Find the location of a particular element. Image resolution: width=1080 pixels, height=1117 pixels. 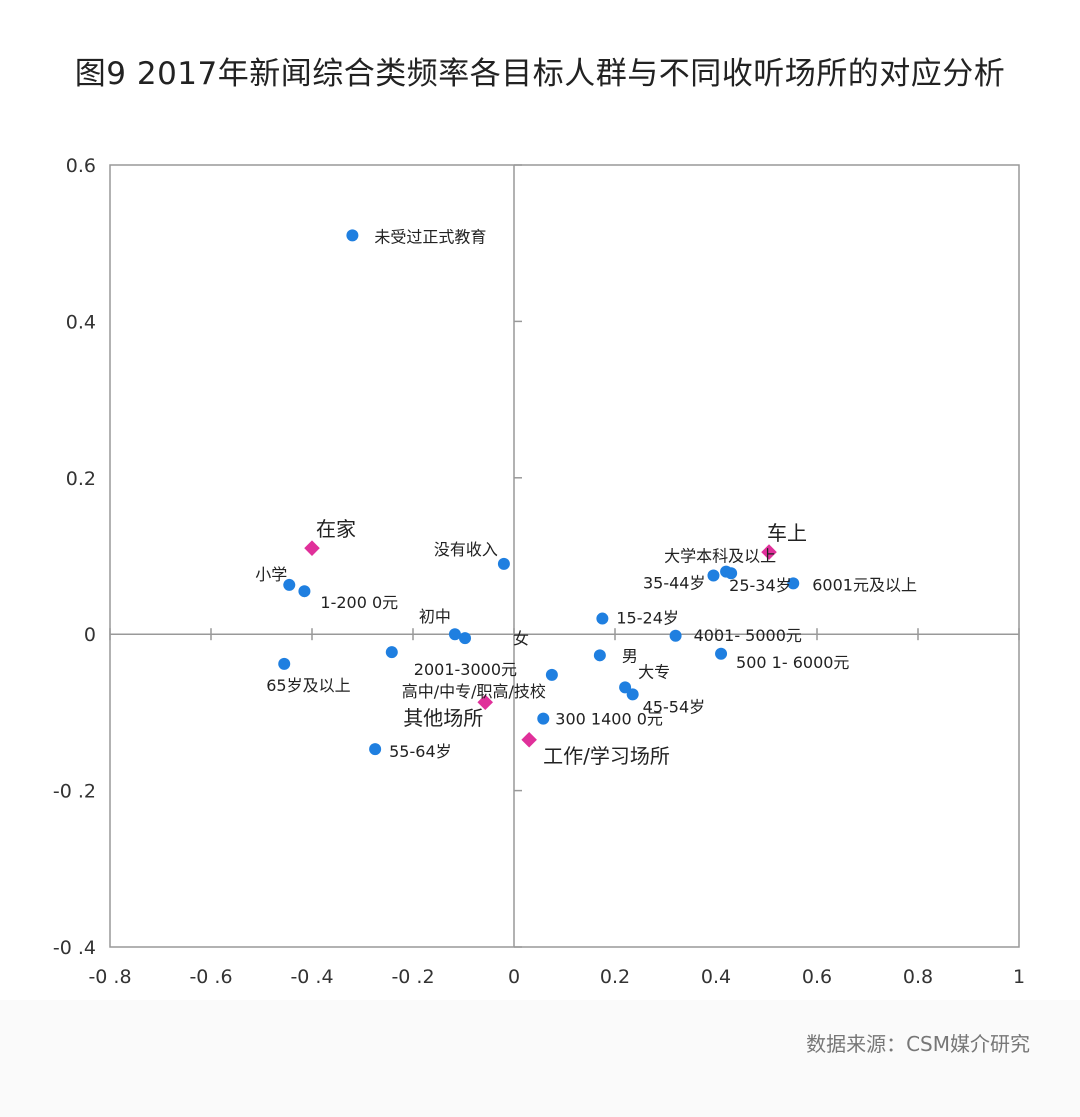

x-tick-label: 0.2 is located at coordinates (615, 977).